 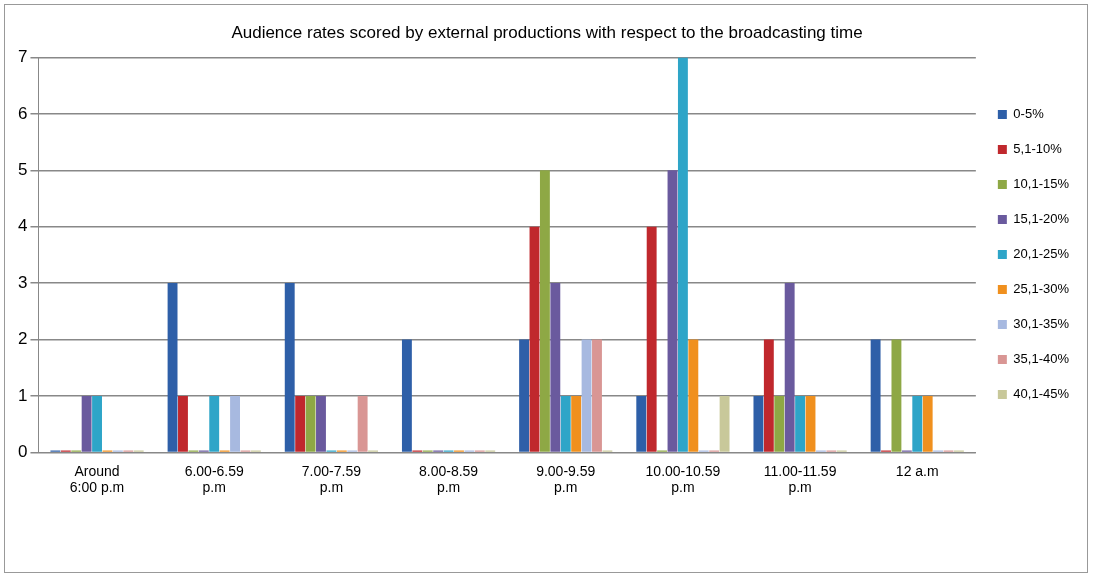 I want to click on x-tick-label: 10.00-10.59 p.m, so click(x=683, y=479).